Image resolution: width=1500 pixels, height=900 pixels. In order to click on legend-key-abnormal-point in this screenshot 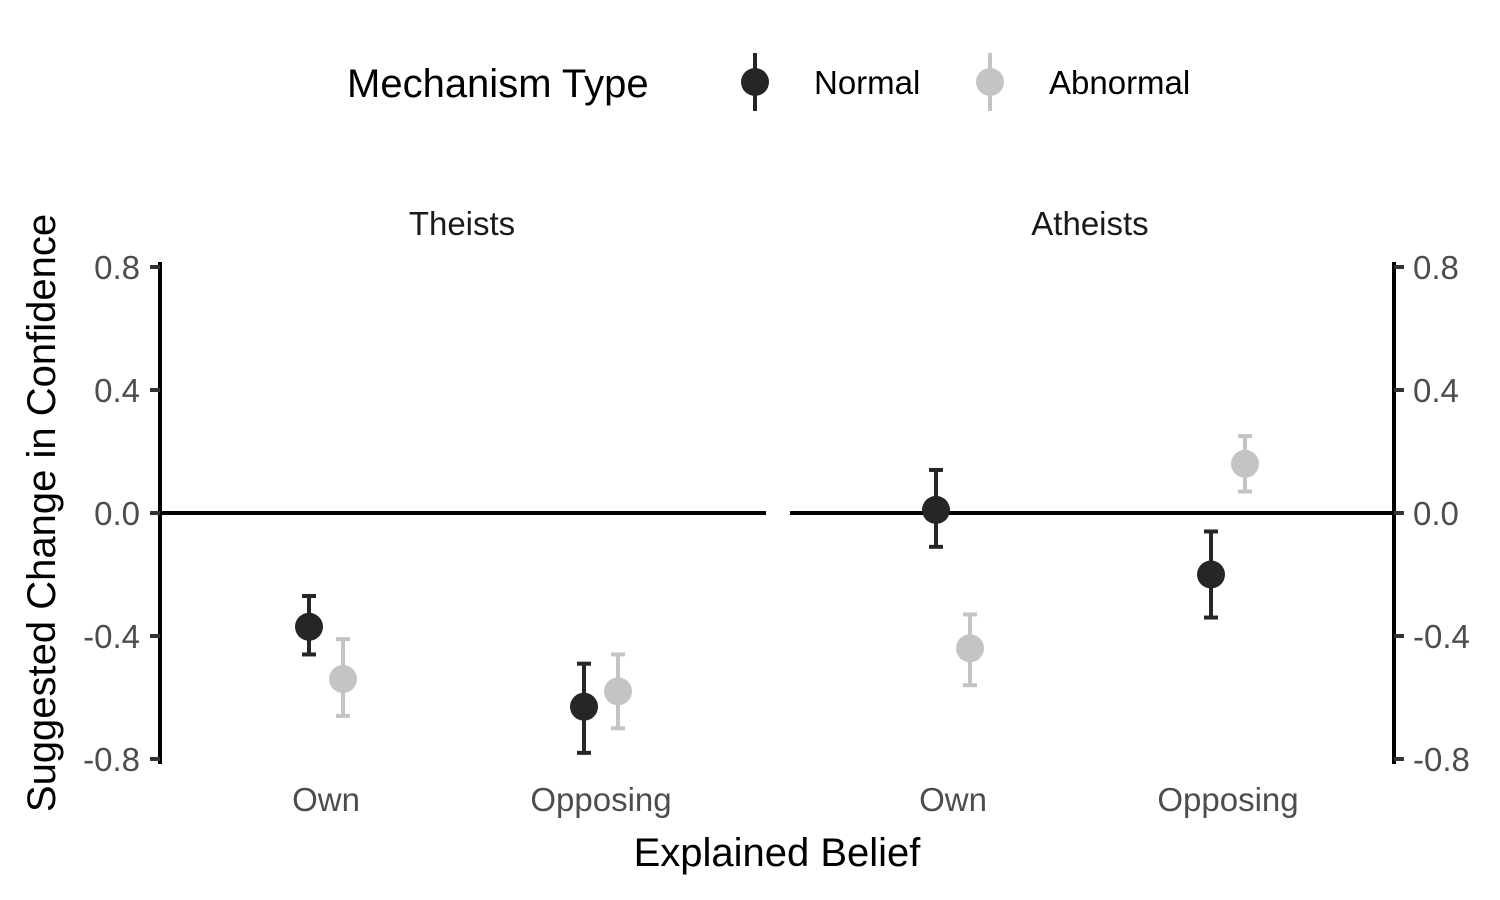, I will do `click(990, 82)`.